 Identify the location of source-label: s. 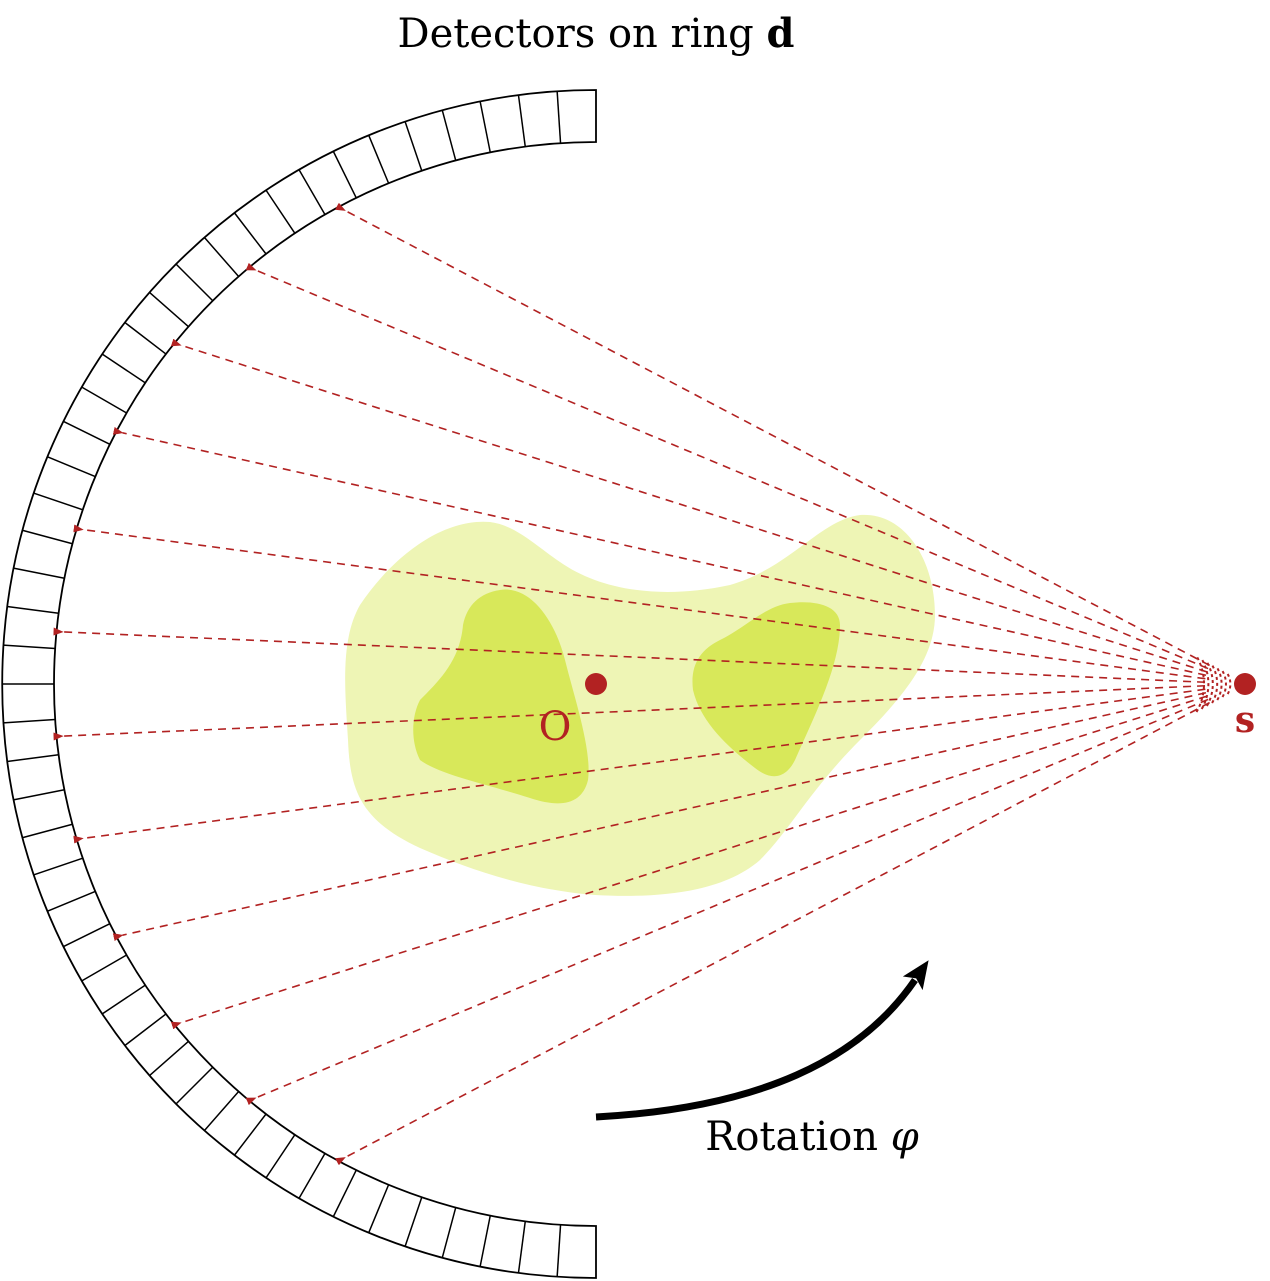
(1245, 720).